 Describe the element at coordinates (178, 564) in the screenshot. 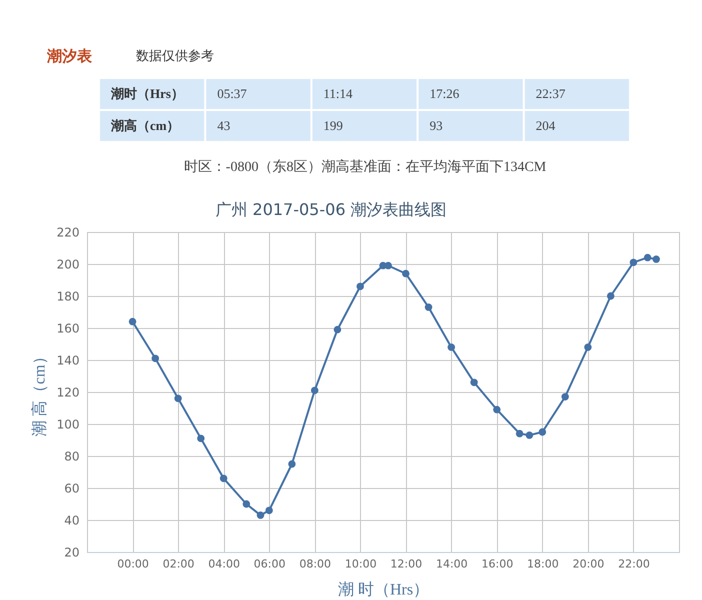

I see `x-tick-label: 02:00` at that location.